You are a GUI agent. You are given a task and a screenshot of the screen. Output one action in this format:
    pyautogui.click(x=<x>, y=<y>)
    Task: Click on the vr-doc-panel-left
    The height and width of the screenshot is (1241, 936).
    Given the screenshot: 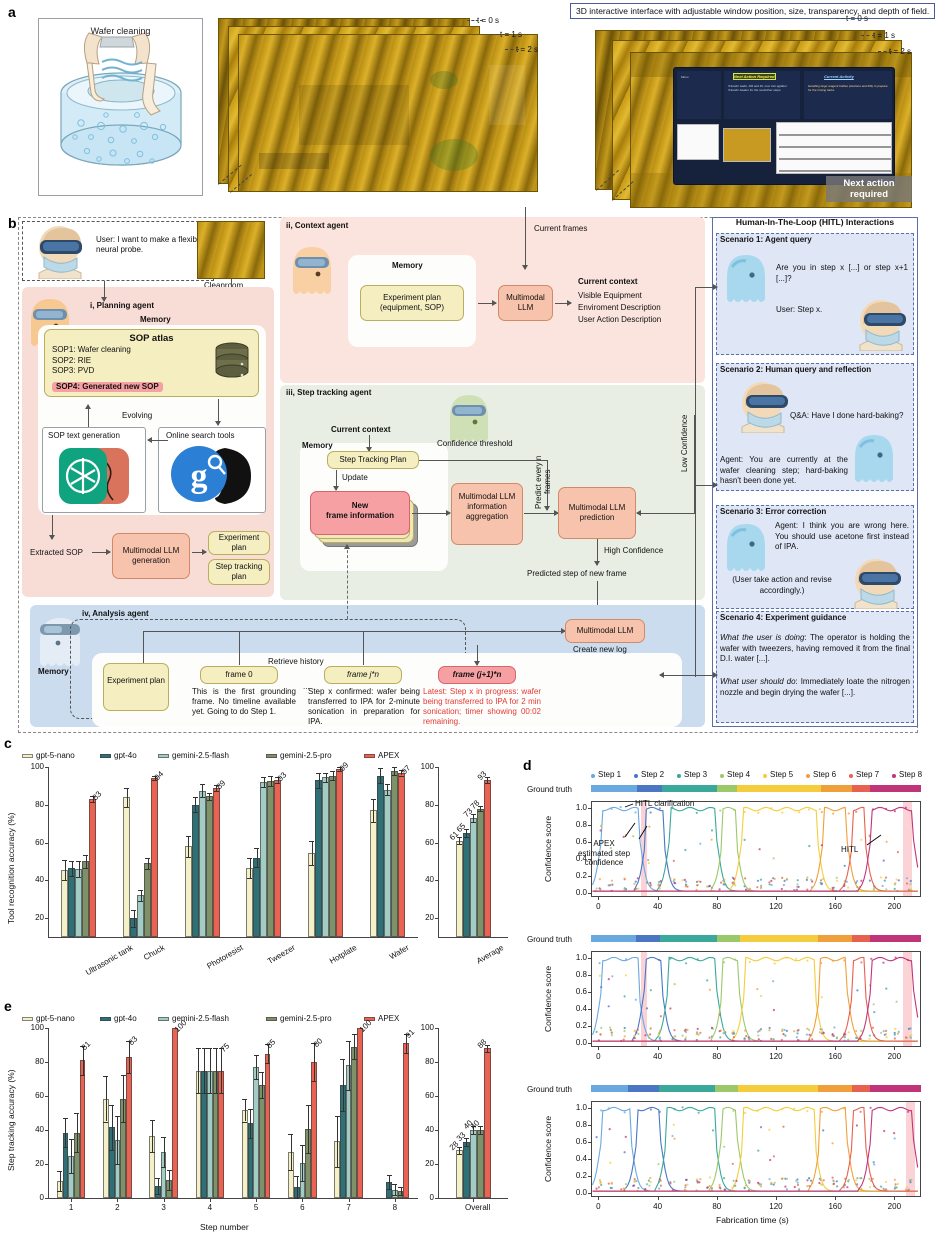 What is the action you would take?
    pyautogui.click(x=698, y=142)
    